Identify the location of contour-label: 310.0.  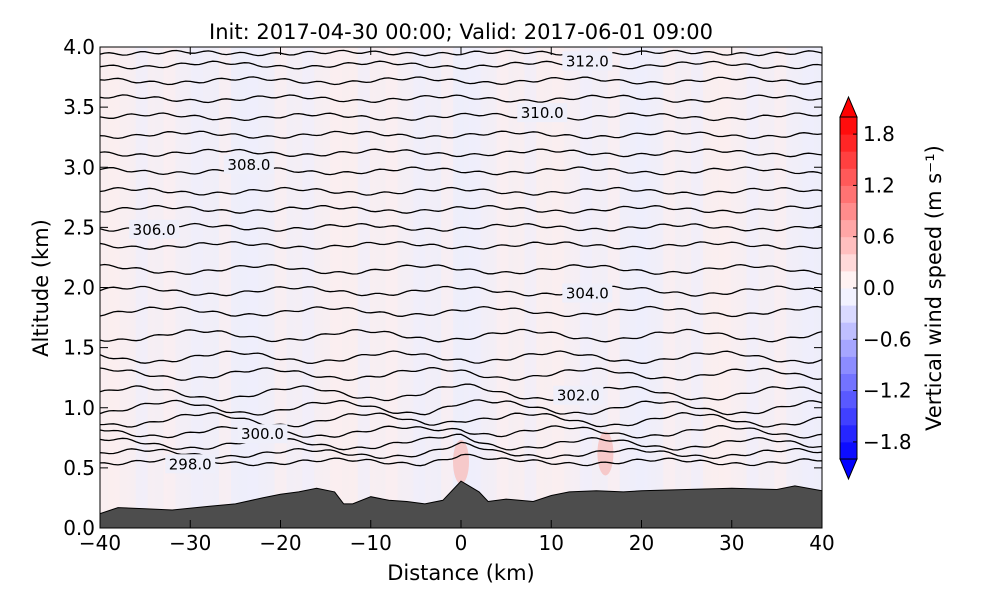
(542, 113).